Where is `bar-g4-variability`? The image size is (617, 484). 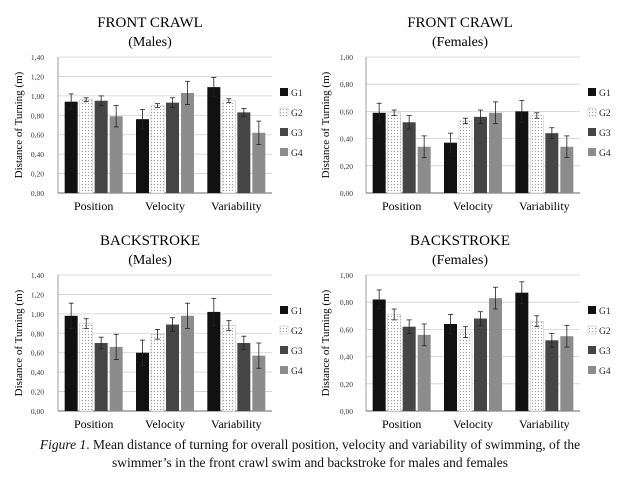 bar-g4-variability is located at coordinates (259, 383).